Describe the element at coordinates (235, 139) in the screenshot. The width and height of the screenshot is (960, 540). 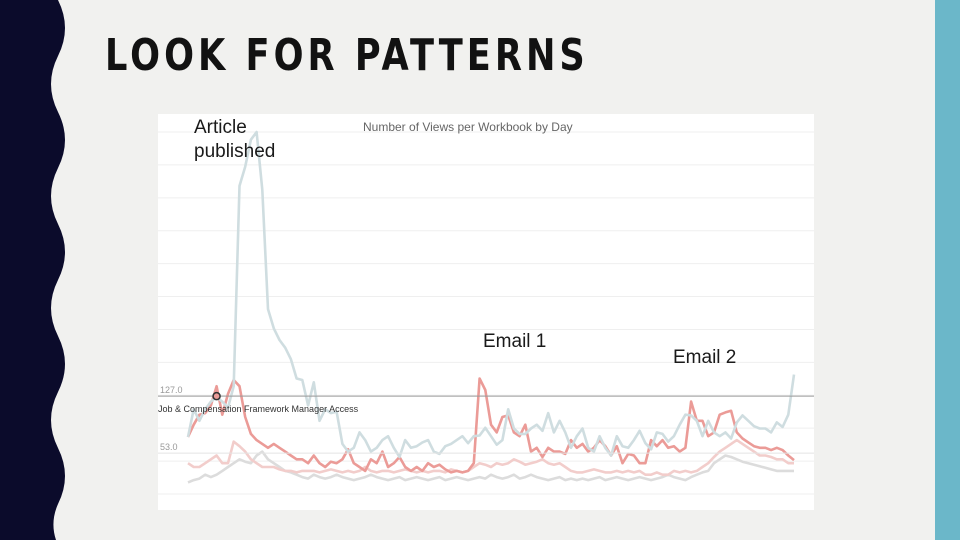
I see `annotation-article-published: Article published` at that location.